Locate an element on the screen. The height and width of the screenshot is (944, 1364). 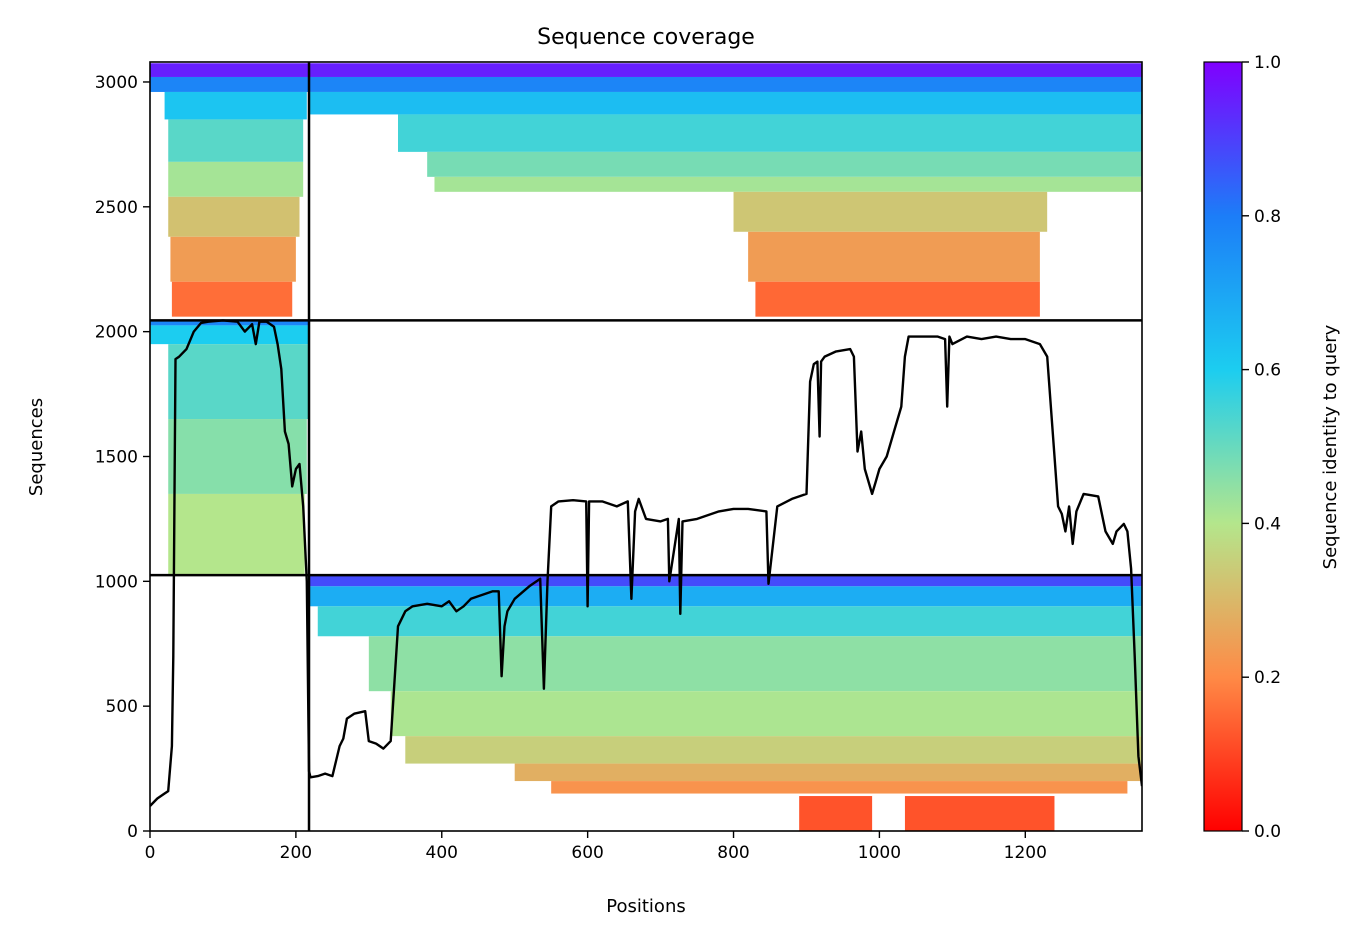
y-tick-label: 3000 is located at coordinates (116, 83).